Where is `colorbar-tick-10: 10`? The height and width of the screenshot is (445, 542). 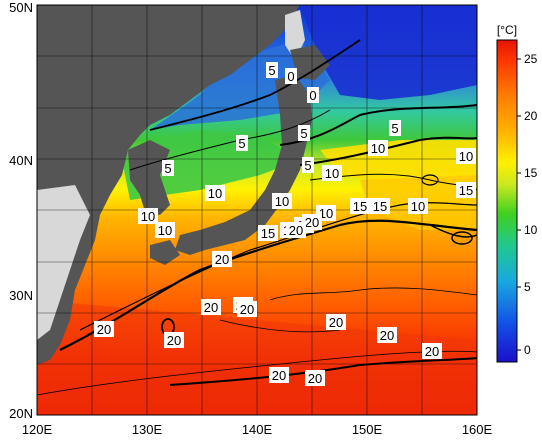 colorbar-tick-10: 10 is located at coordinates (531, 230).